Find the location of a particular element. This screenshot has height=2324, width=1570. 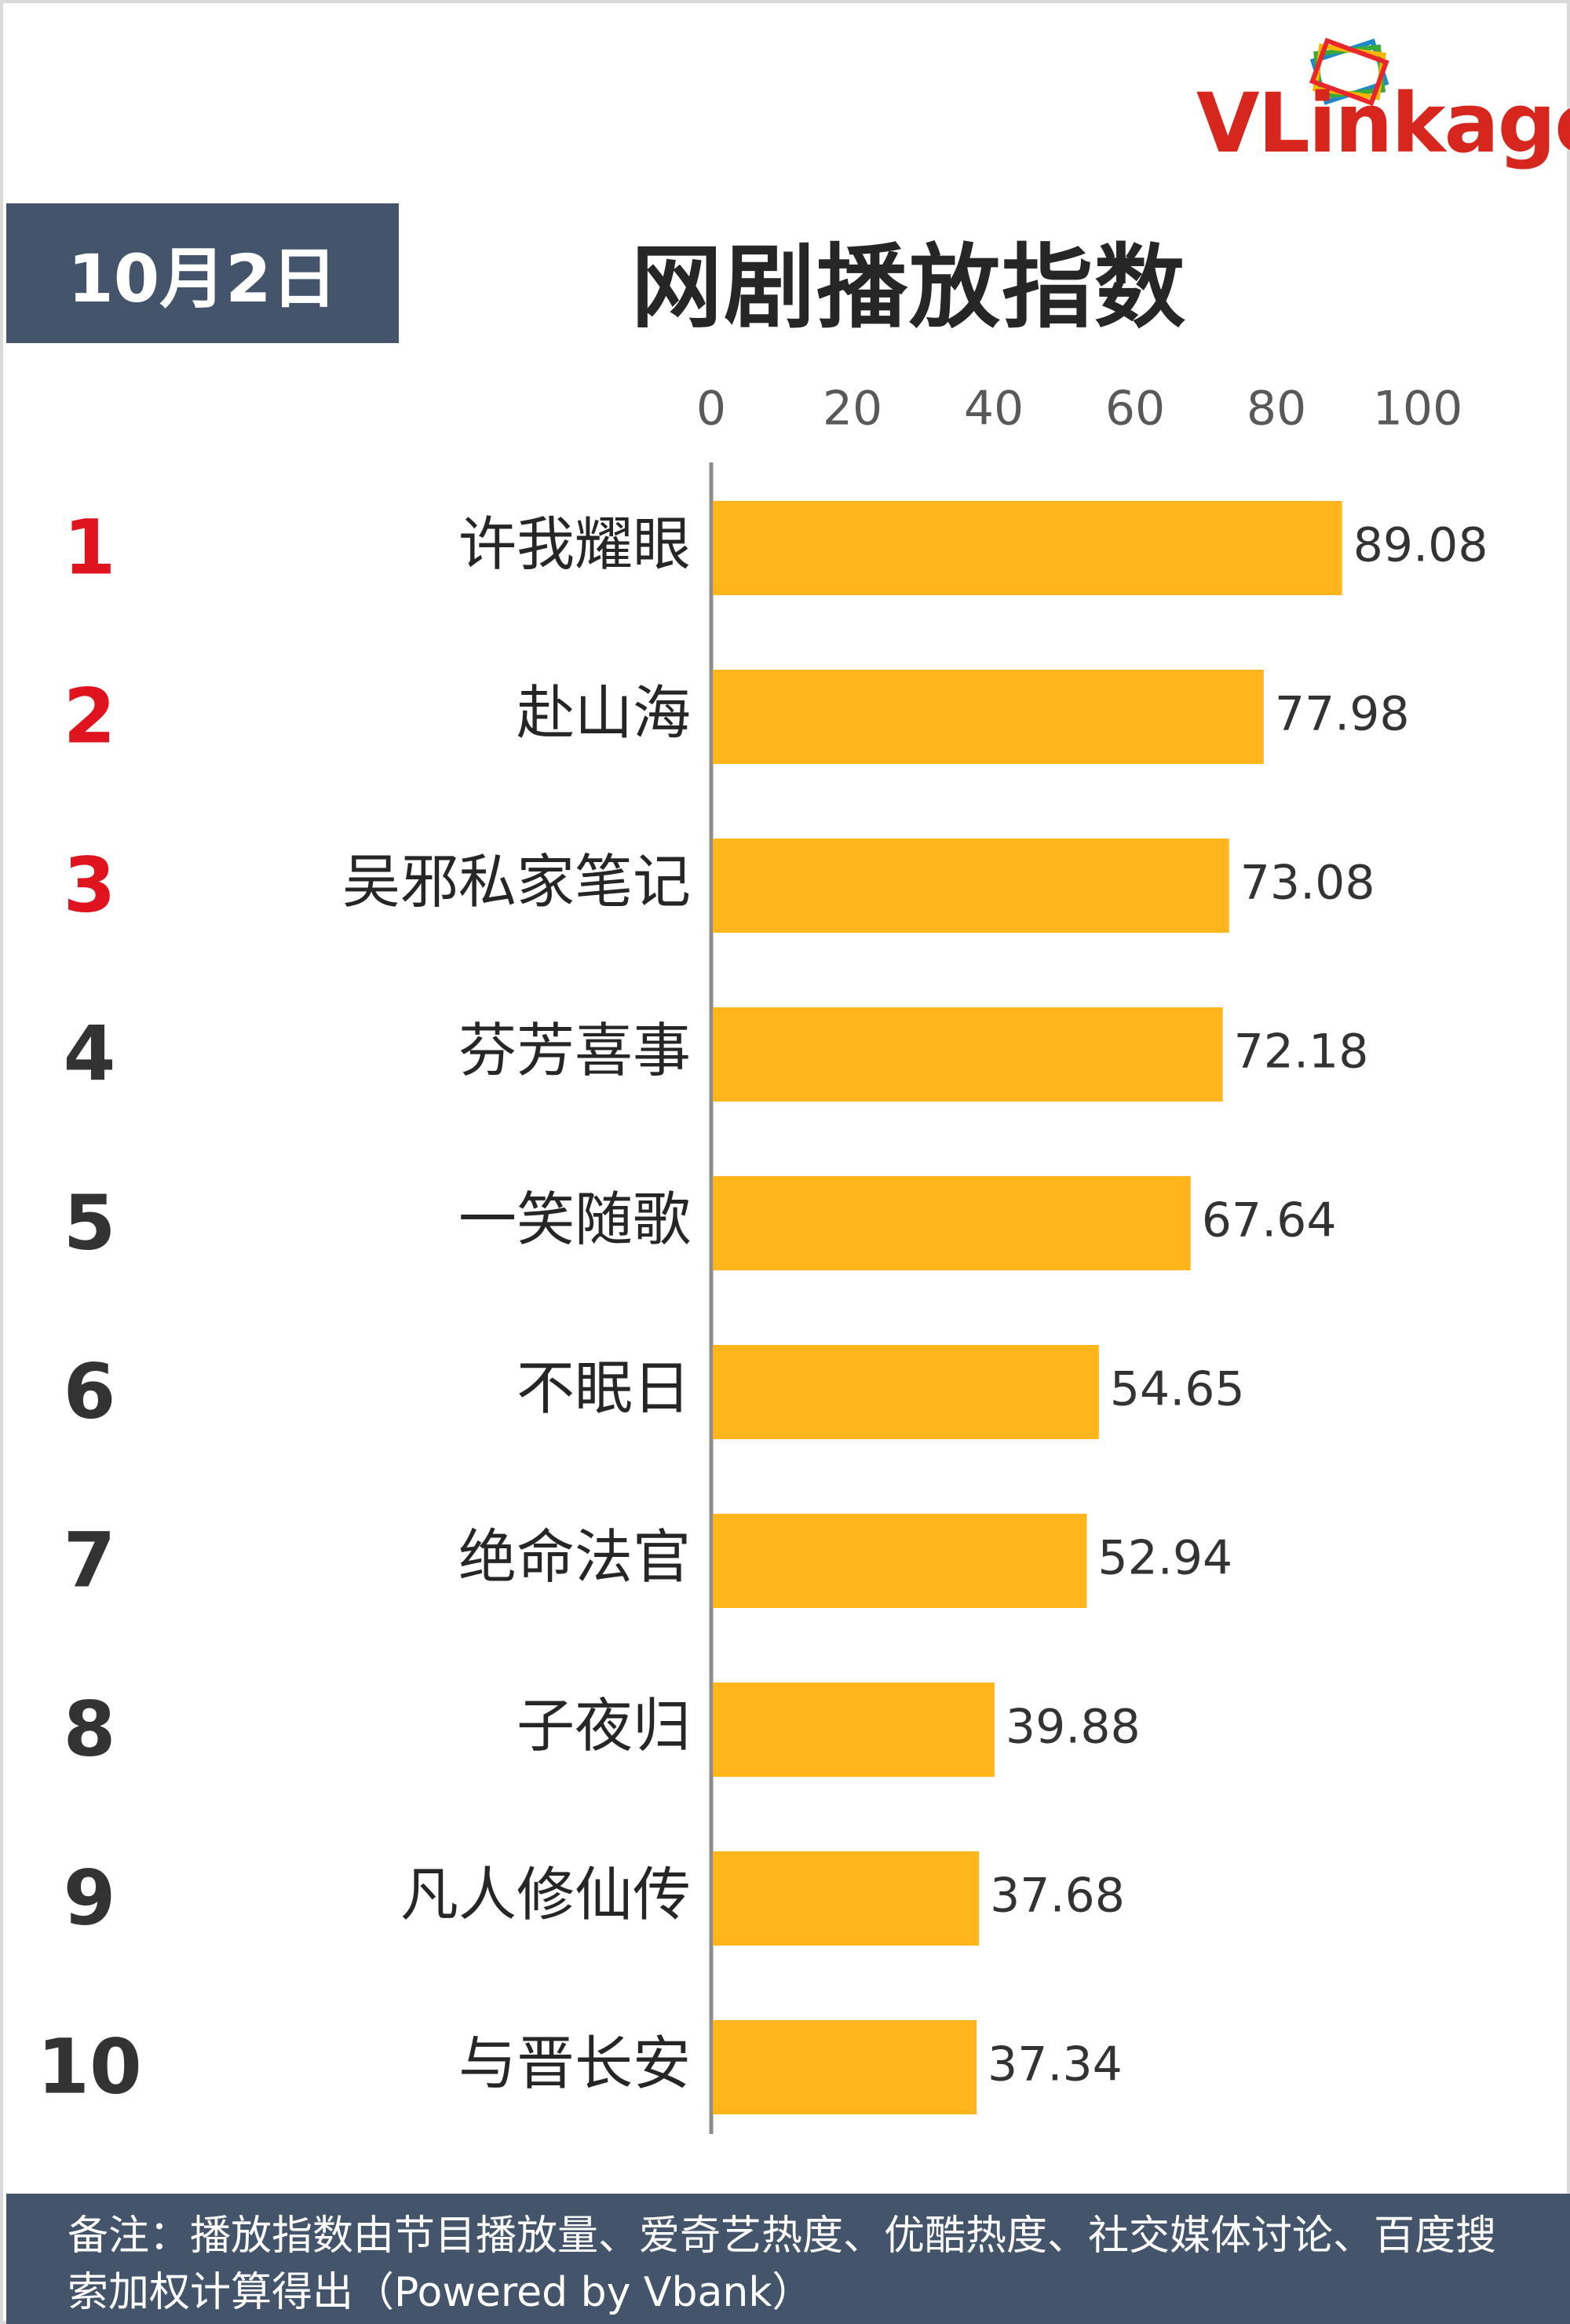

category-label: 不眠日 is located at coordinates (604, 1389).